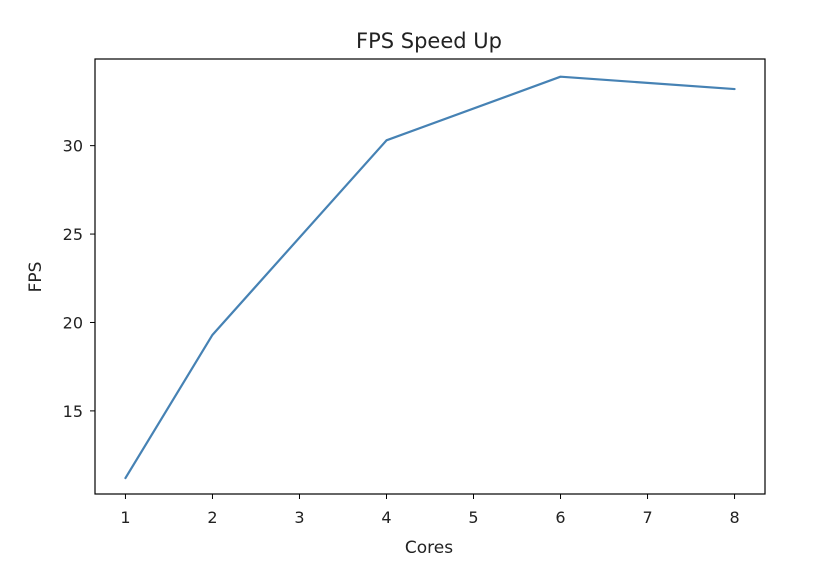 The height and width of the screenshot is (568, 816). Describe the element at coordinates (125, 517) in the screenshot. I see `x-tick-label: 1` at that location.